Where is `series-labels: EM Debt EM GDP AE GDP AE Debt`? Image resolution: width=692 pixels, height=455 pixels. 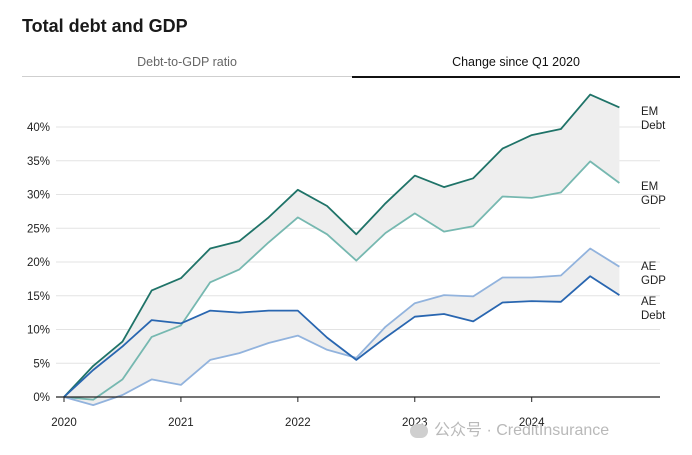
series-labels: EM Debt EM GDP AE GDP AE Debt is located at coordinates (653, 214).